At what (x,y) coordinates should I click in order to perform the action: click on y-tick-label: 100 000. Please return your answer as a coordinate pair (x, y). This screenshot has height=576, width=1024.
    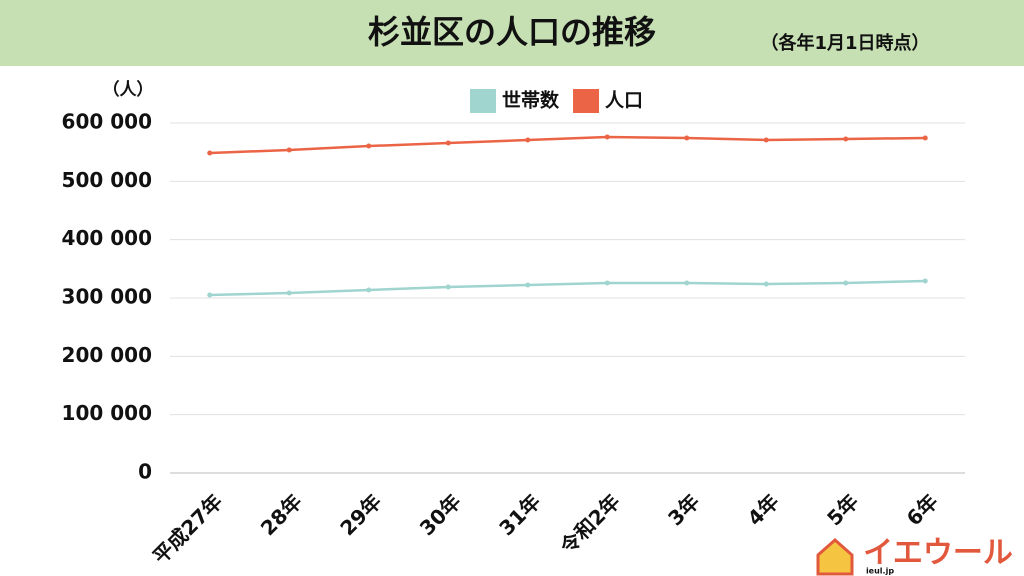
    Looking at the image, I should click on (107, 413).